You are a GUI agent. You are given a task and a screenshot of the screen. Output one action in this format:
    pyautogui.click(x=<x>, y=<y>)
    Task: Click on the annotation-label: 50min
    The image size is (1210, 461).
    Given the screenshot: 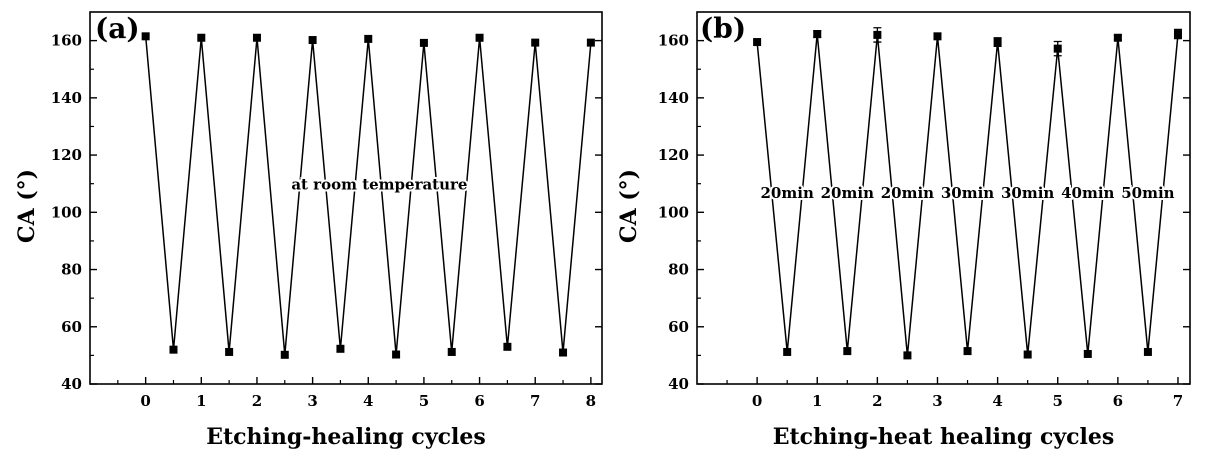 What is the action you would take?
    pyautogui.click(x=1147, y=193)
    